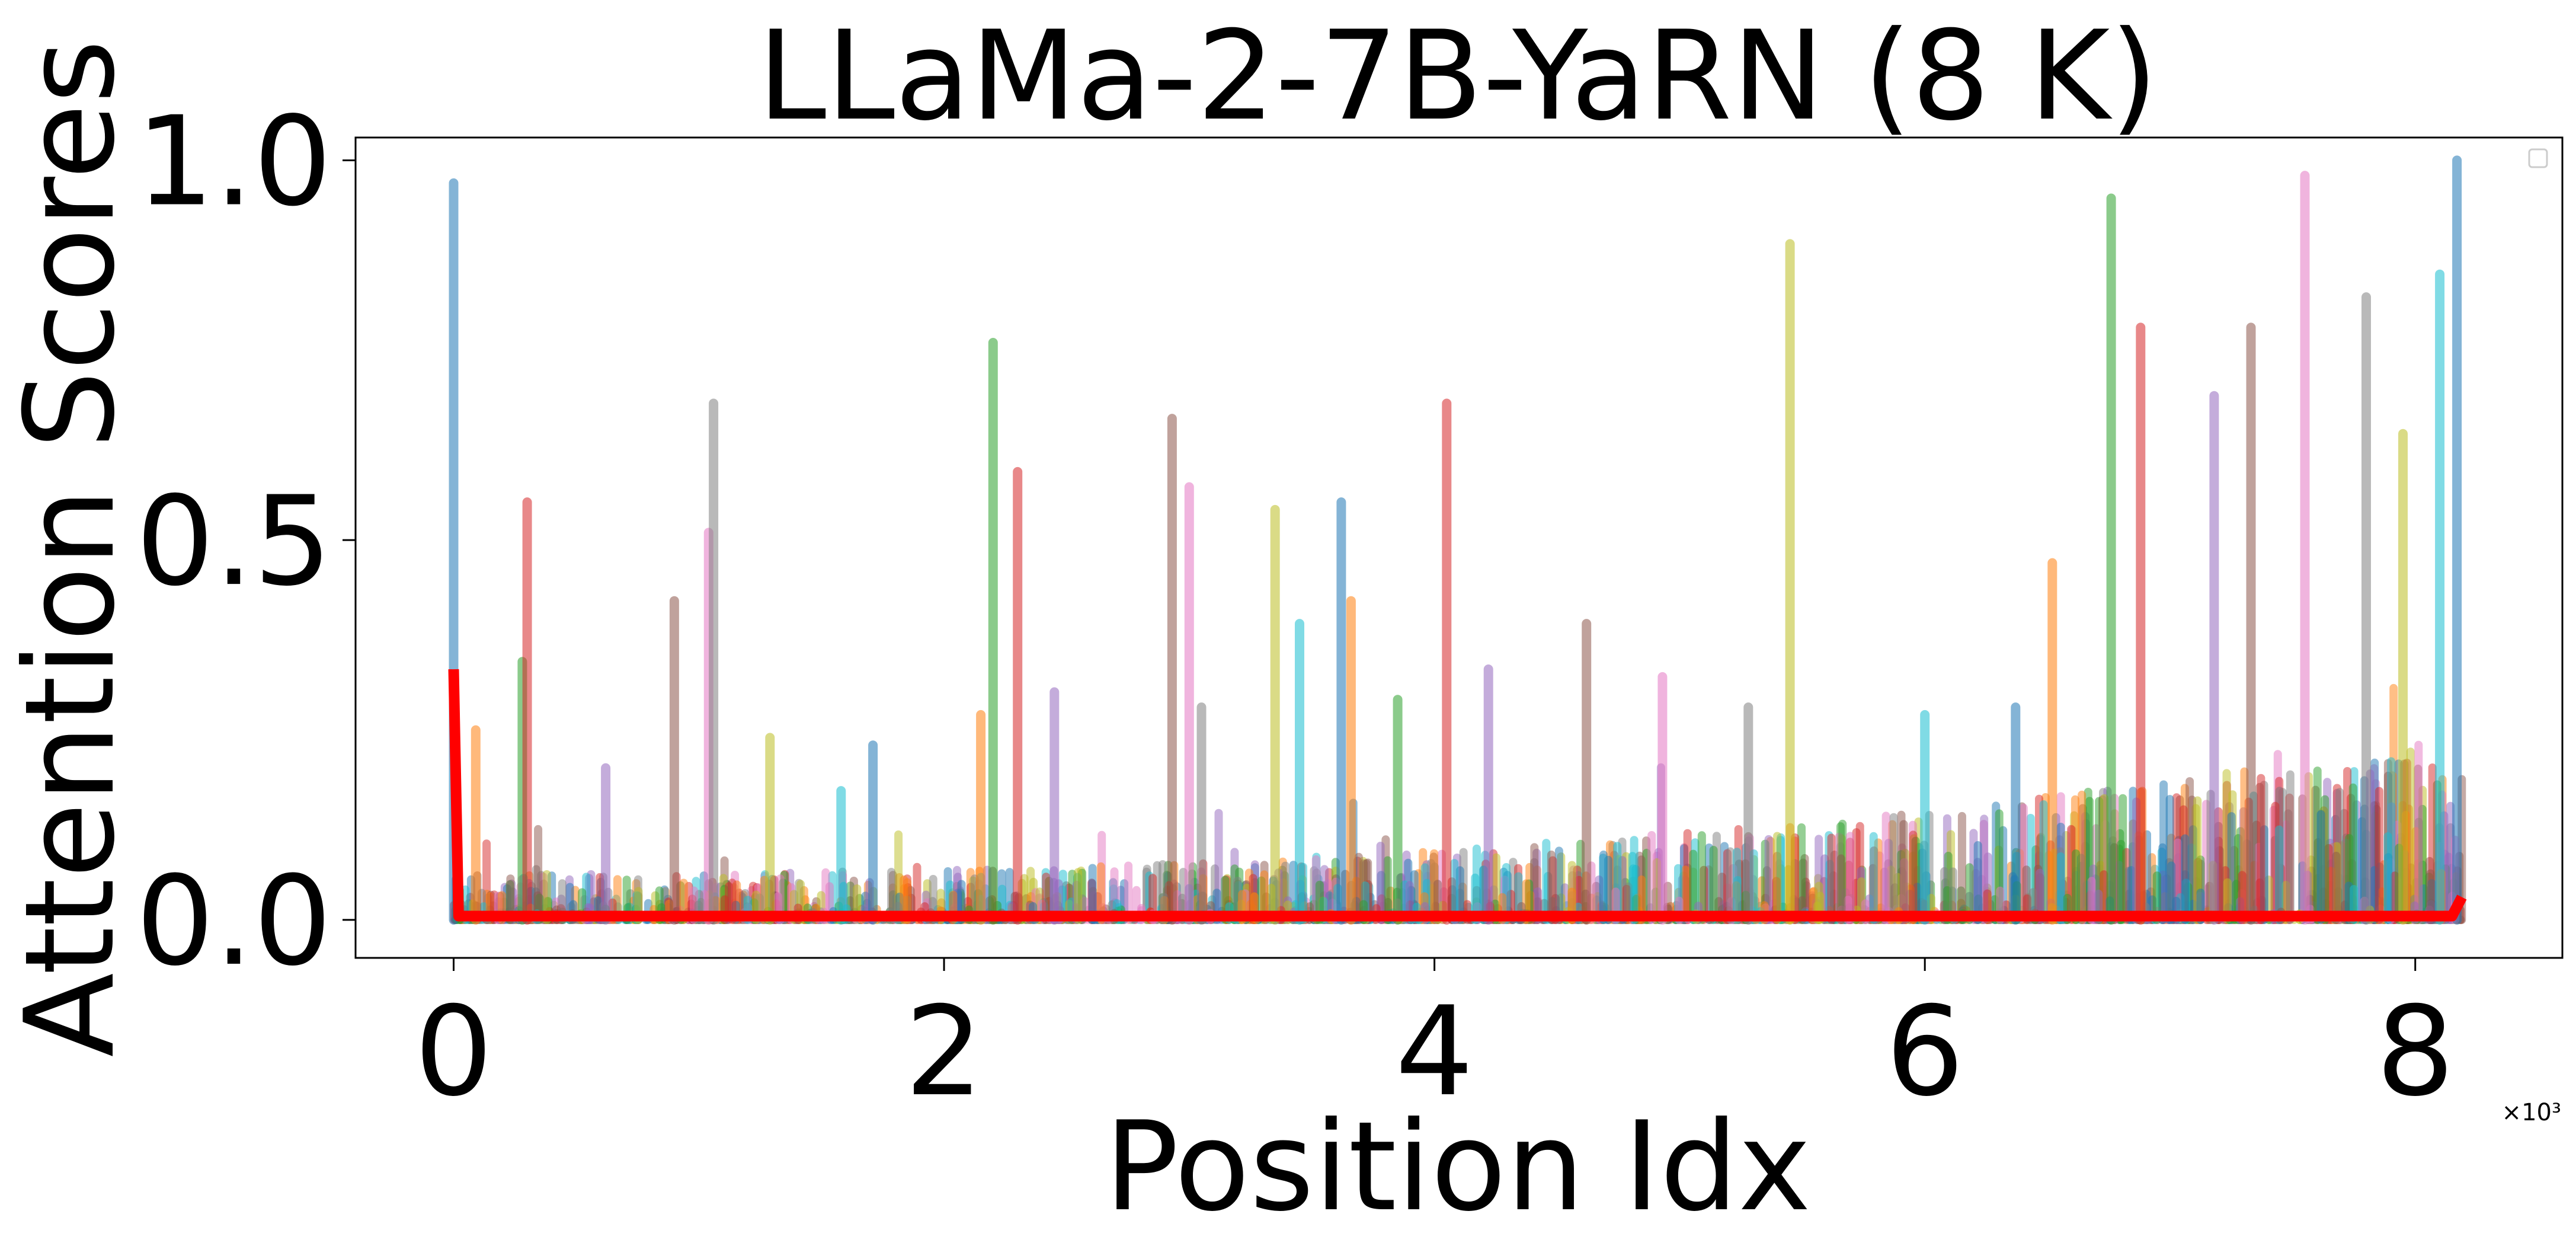  I want to click on x-tick-label: 2, so click(944, 1052).